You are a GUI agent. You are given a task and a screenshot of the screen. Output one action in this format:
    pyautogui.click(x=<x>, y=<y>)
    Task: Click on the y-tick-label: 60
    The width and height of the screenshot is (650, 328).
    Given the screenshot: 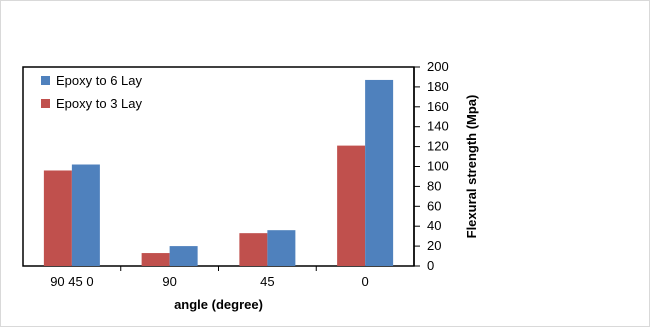 What is the action you would take?
    pyautogui.click(x=434, y=205)
    